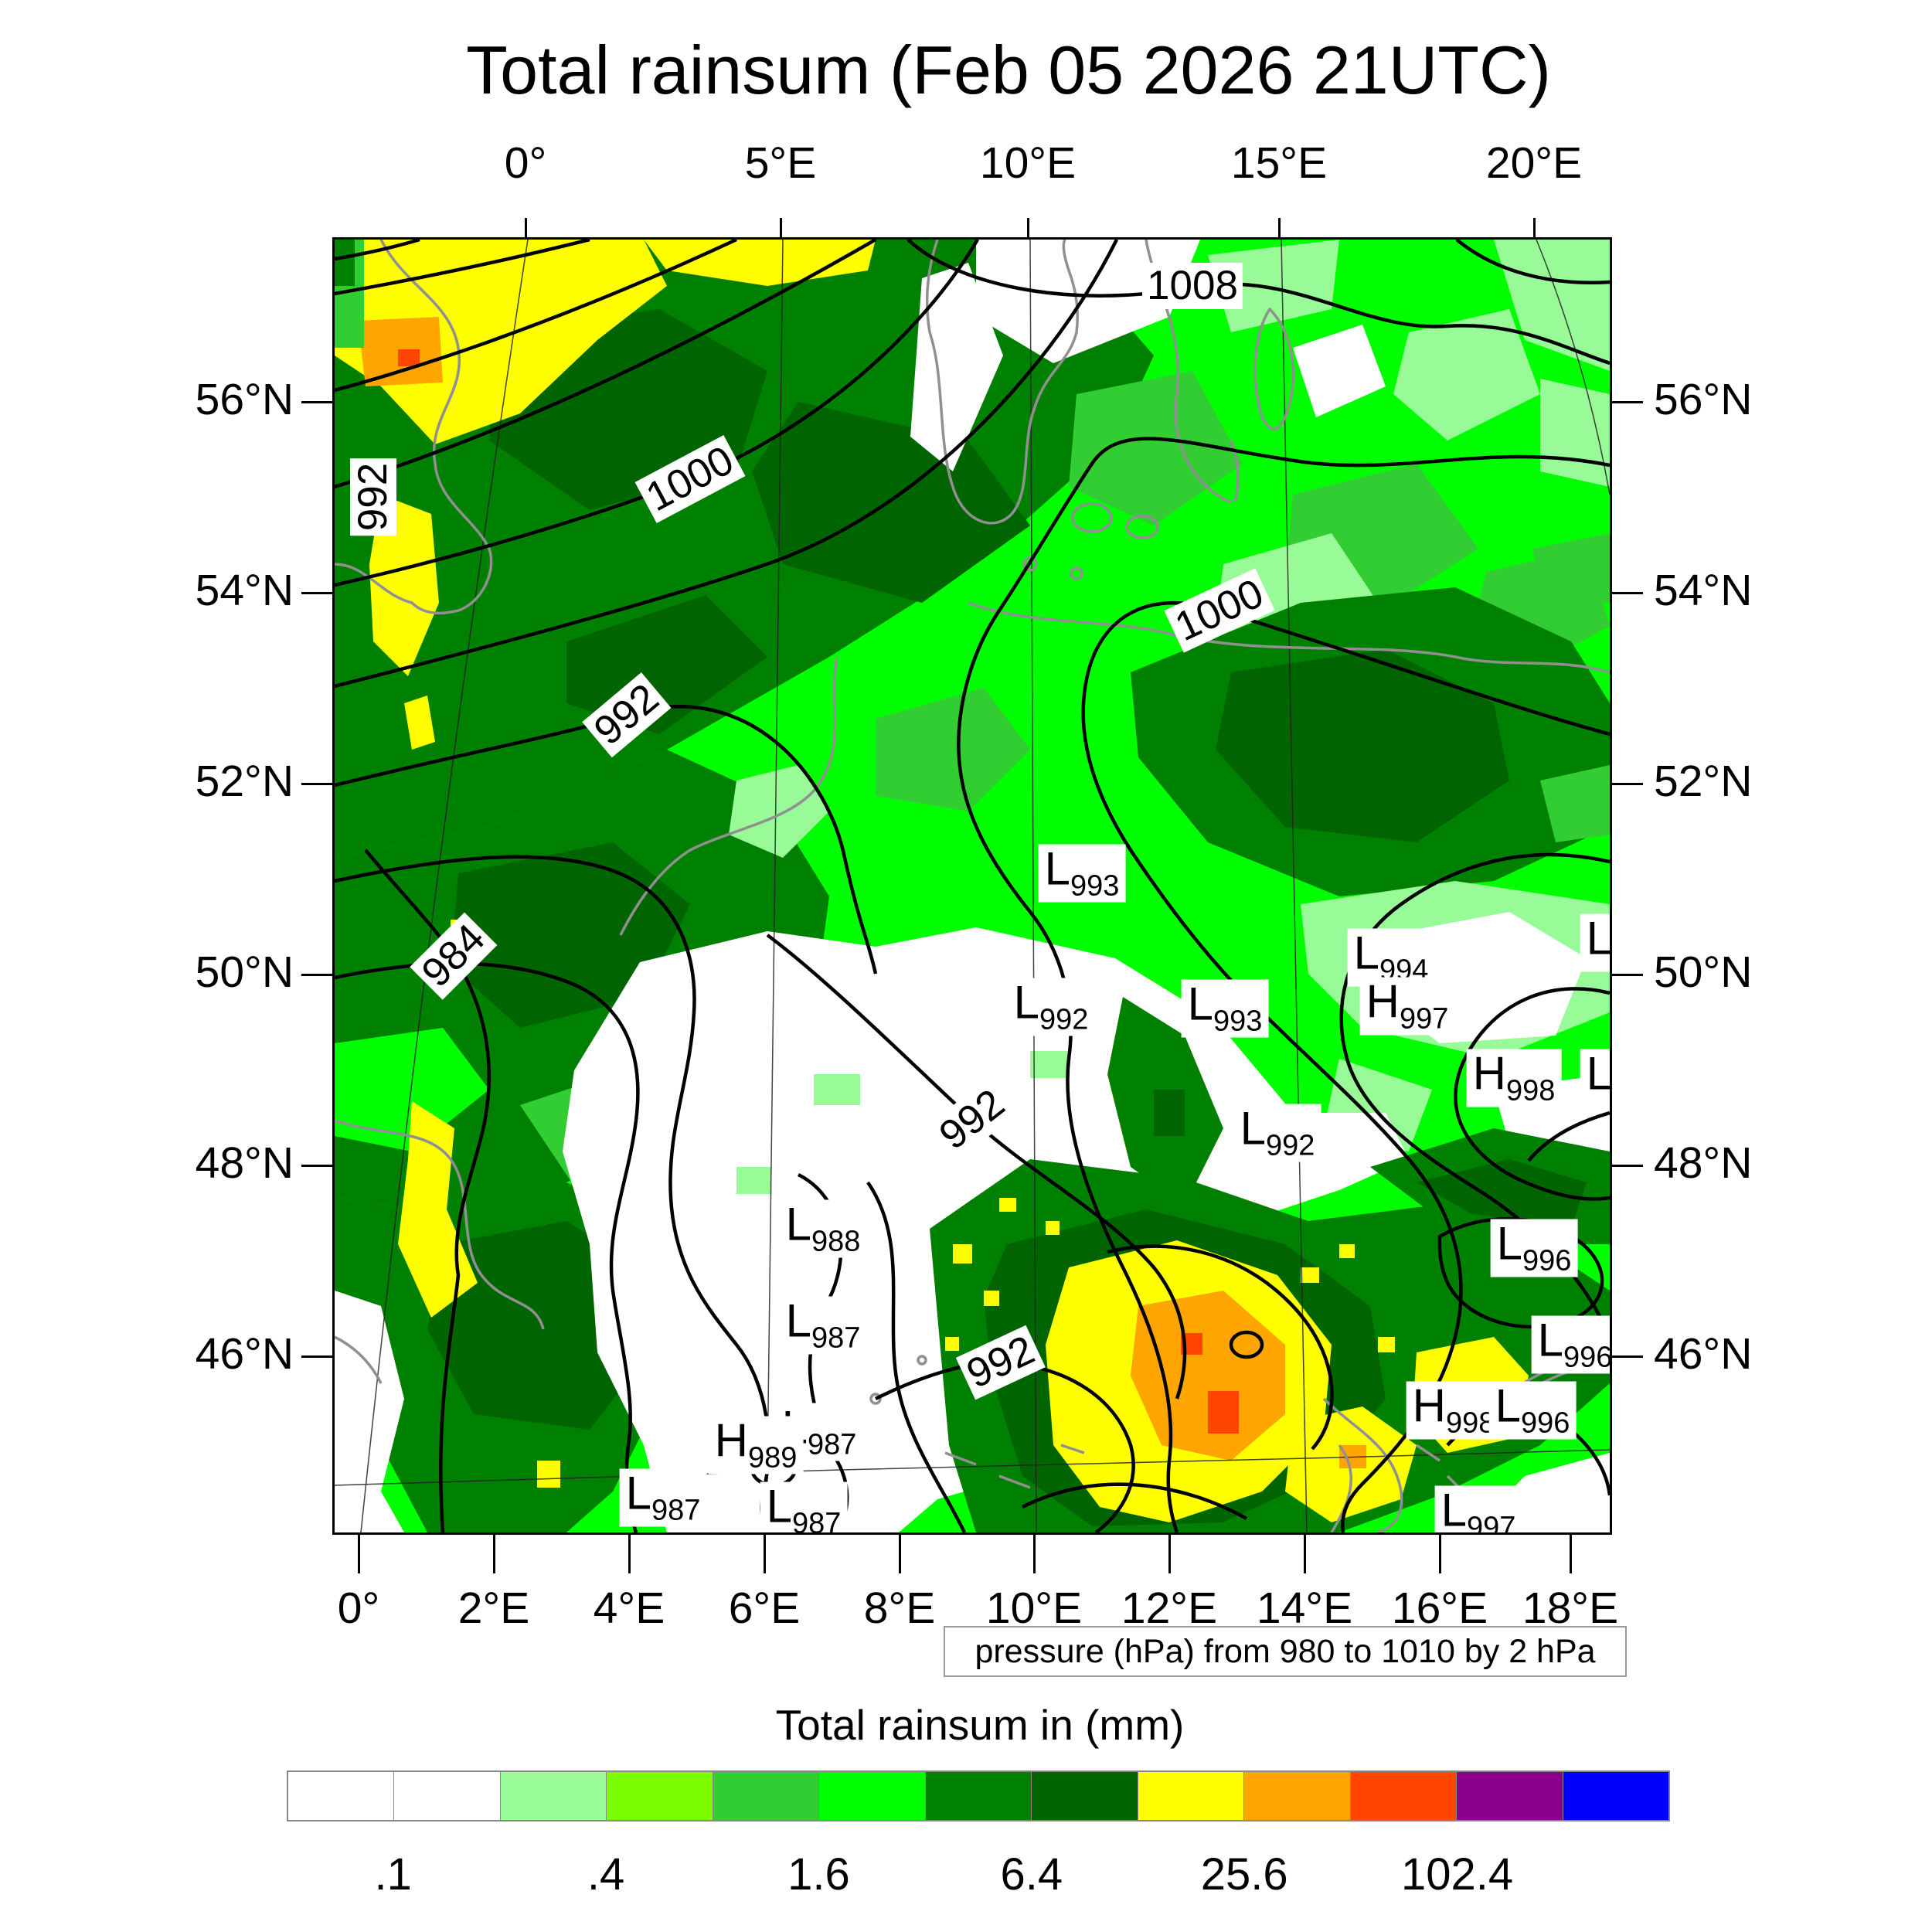 The image size is (1932, 1932). Describe the element at coordinates (1285, 1652) in the screenshot. I see `pressure-legend: pressure (hPa) from 980 to 1010 by 2 hPa` at that location.